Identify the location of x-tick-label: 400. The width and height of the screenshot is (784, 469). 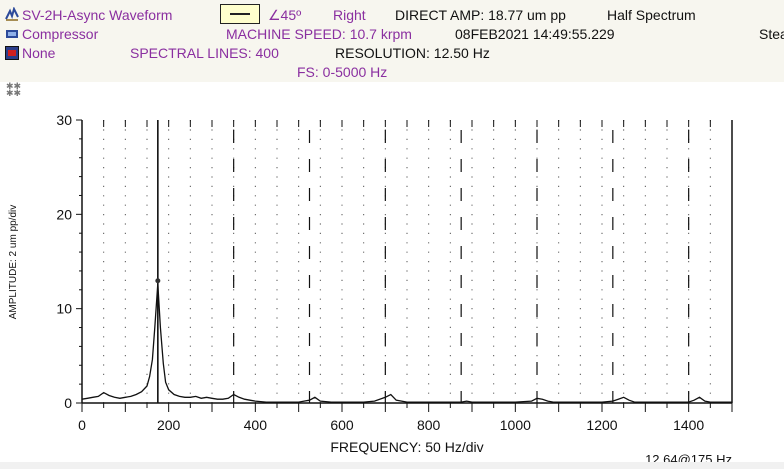
(256, 425).